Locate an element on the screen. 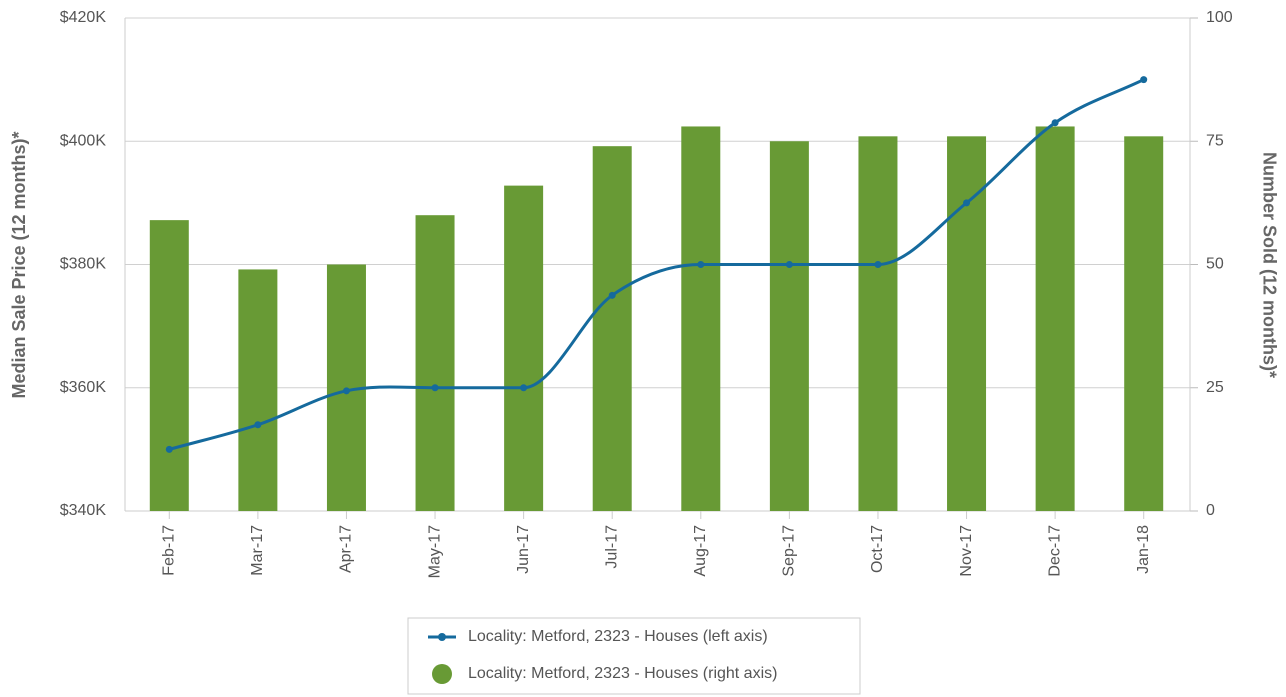 This screenshot has width=1286, height=697. y2-tick-label: 100 is located at coordinates (1219, 17).